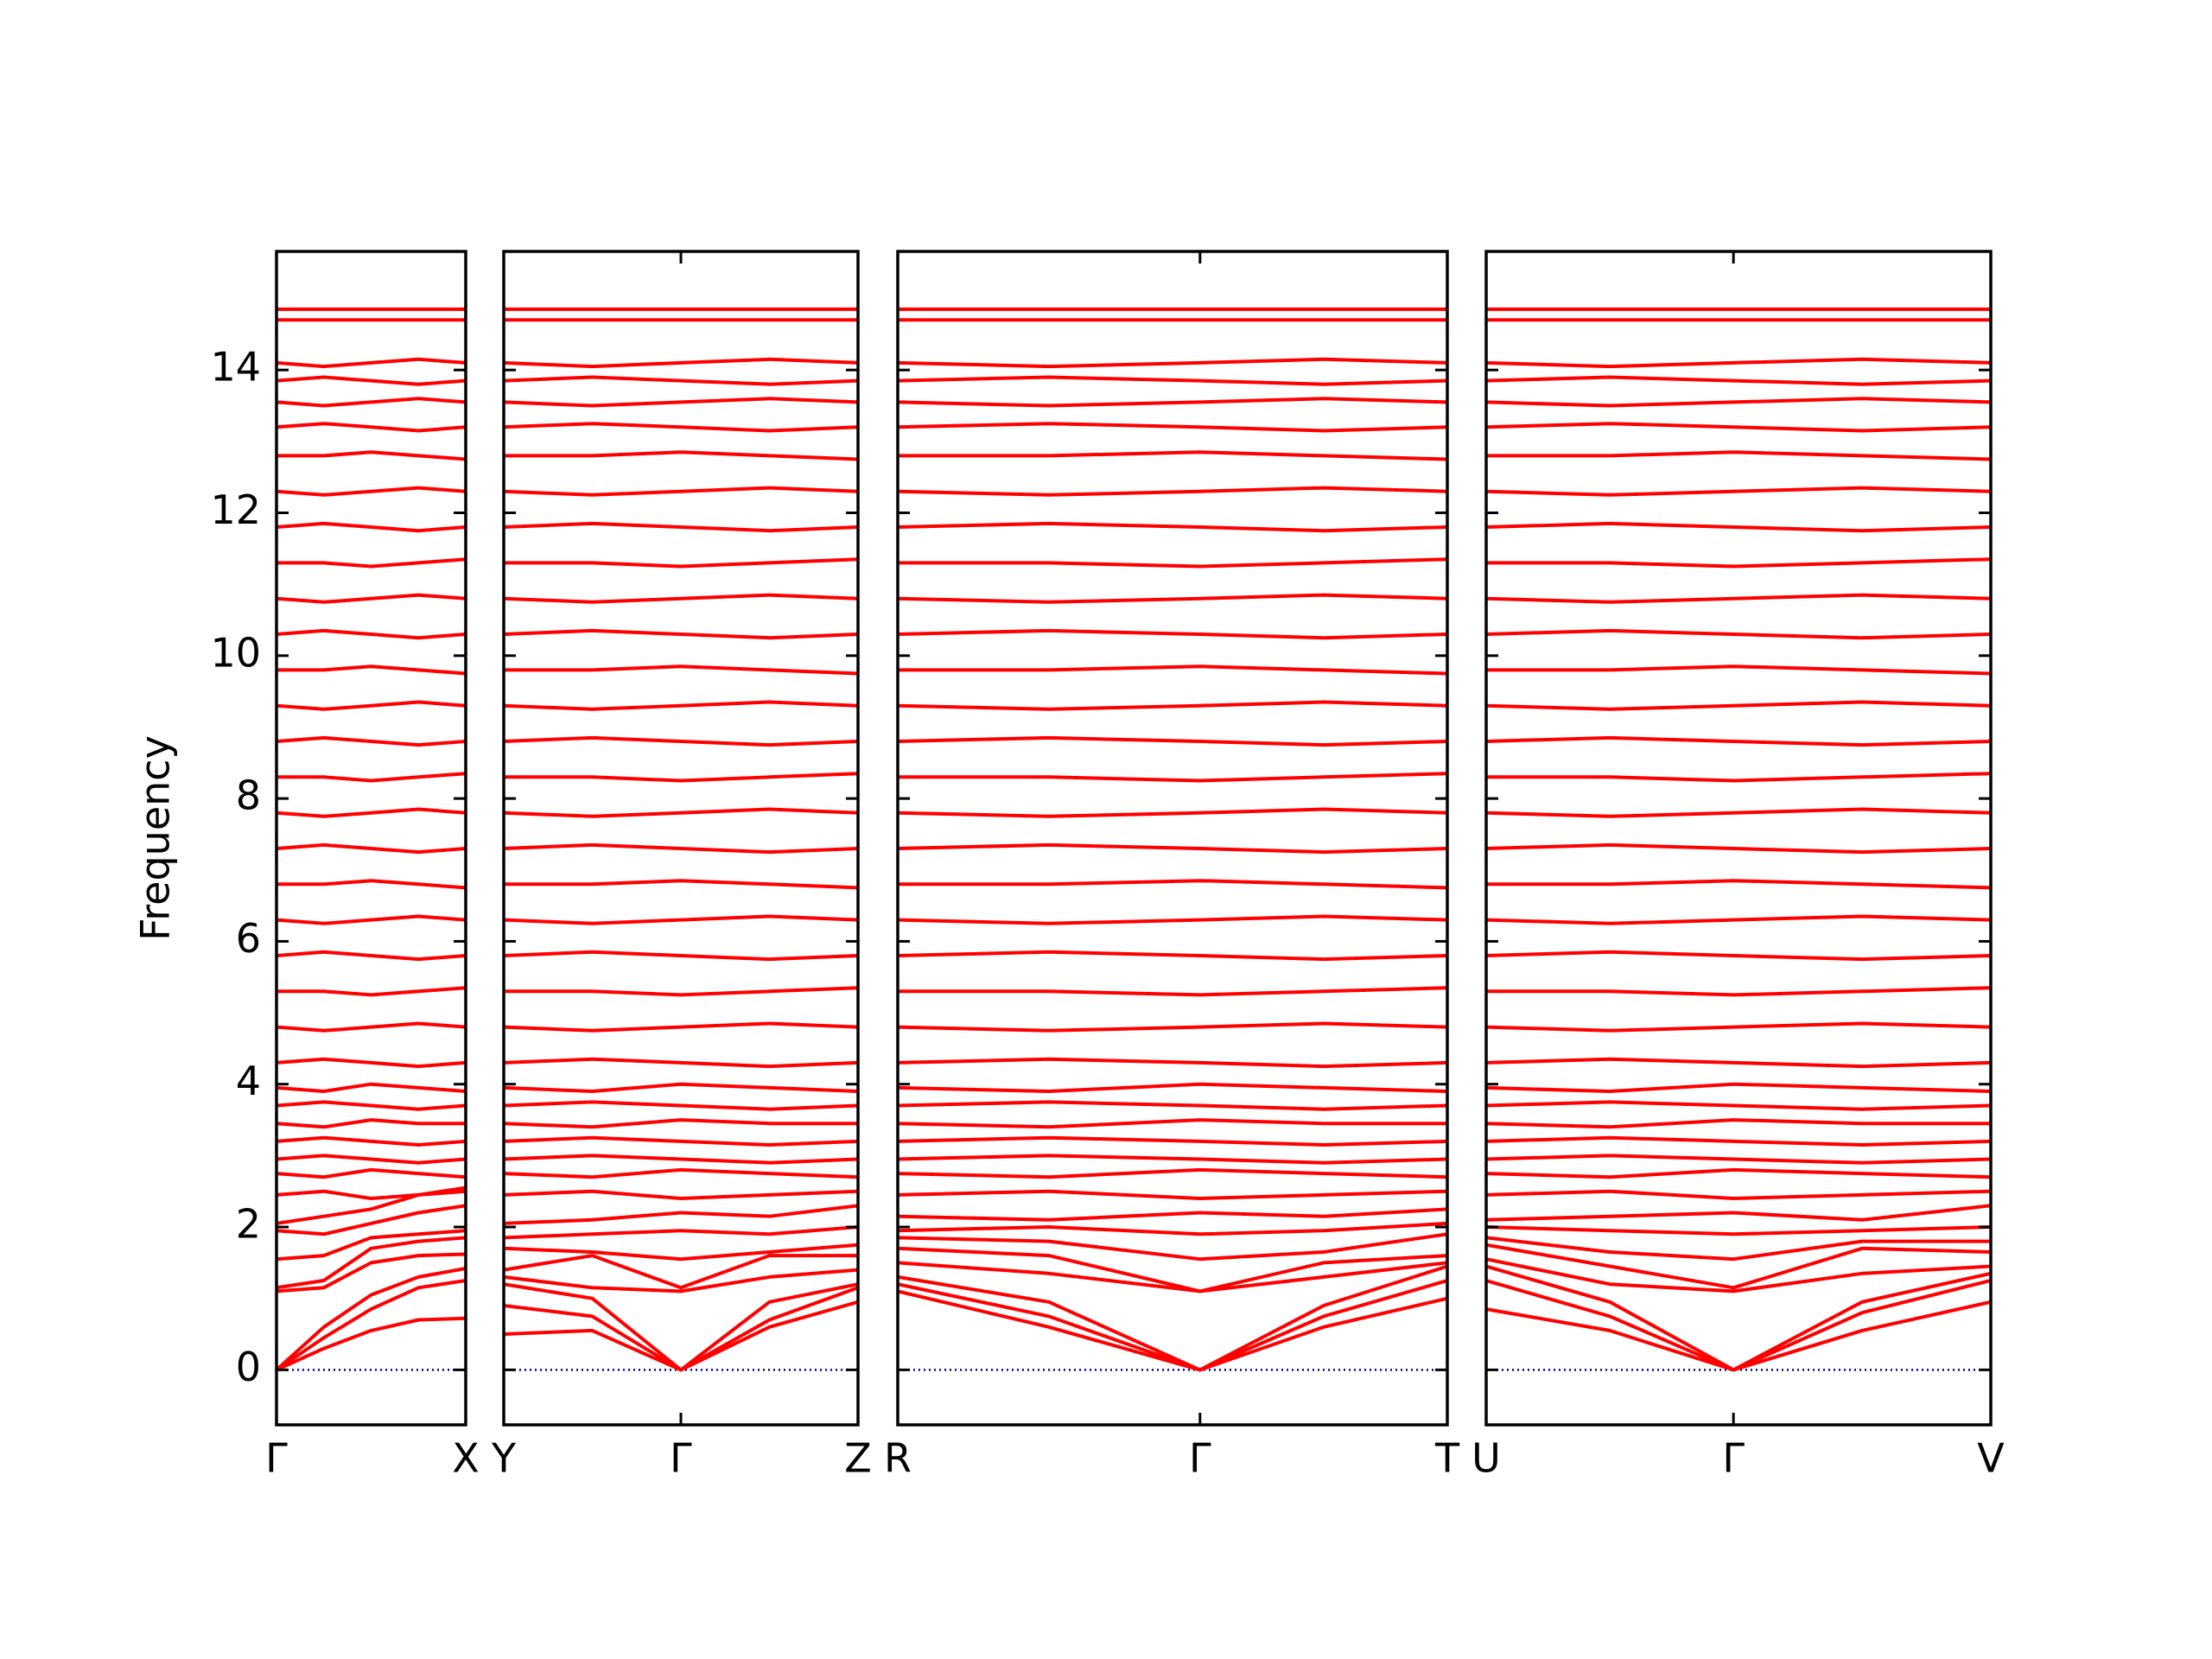 The width and height of the screenshot is (2212, 1659). What do you see at coordinates (235, 652) in the screenshot?
I see `y-tick-label: 10` at bounding box center [235, 652].